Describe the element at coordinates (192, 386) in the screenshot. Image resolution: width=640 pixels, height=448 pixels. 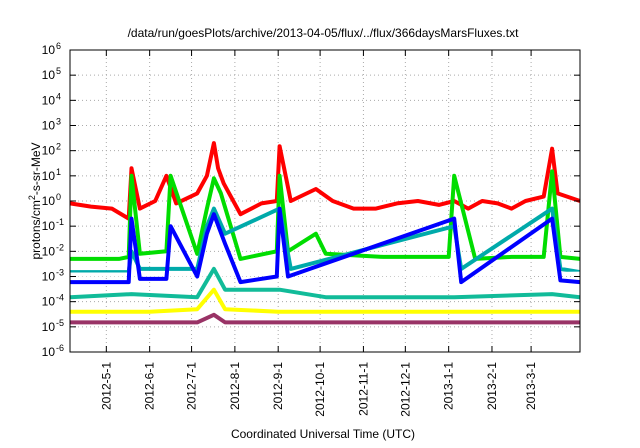
I see `x-tick-label: 2012-7-1` at that location.